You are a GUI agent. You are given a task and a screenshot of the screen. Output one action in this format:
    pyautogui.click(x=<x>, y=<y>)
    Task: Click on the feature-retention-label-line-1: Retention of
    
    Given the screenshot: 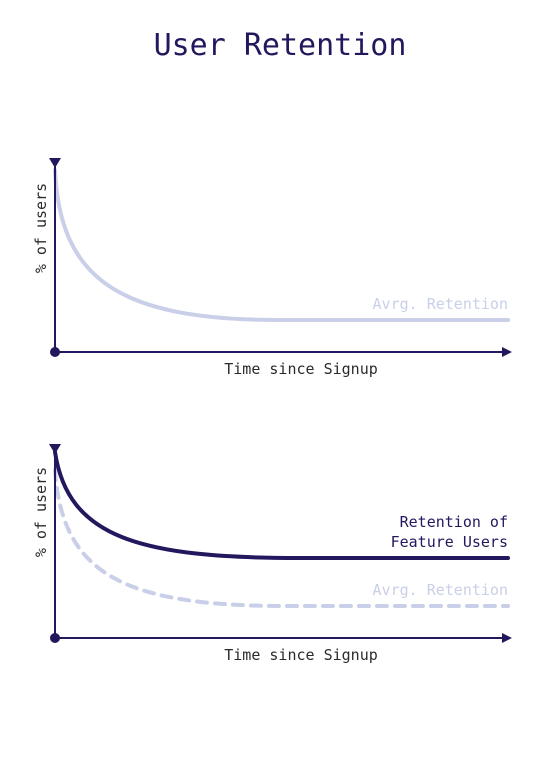 What is the action you would take?
    pyautogui.click(x=454, y=522)
    